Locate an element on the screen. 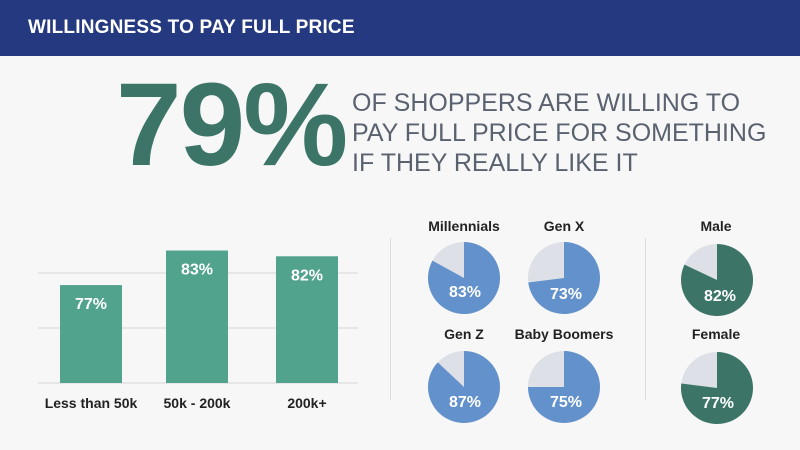 This screenshot has width=800, height=450. pie-title-female: Female is located at coordinates (716, 334).